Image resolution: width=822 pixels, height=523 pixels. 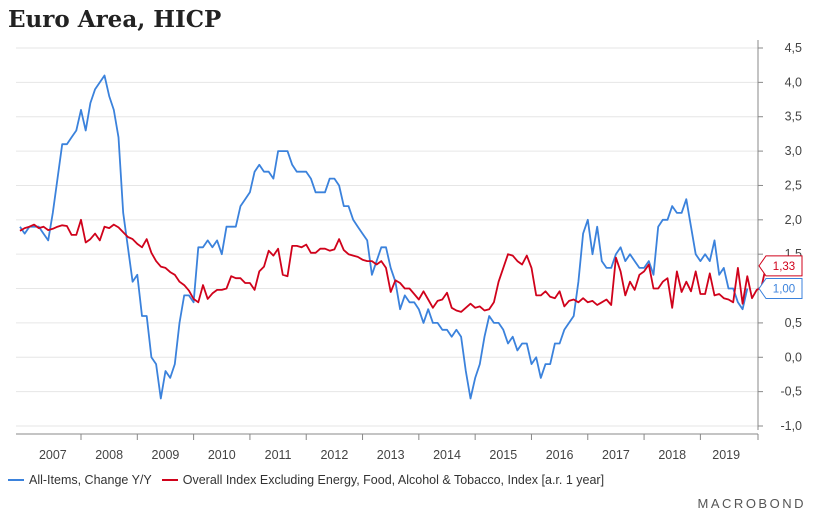 What do you see at coordinates (779, 236) in the screenshot?
I see `y-axis: 4,54,03,53,02,52,01,51,00,50,0-0,5-1,0` at bounding box center [779, 236].